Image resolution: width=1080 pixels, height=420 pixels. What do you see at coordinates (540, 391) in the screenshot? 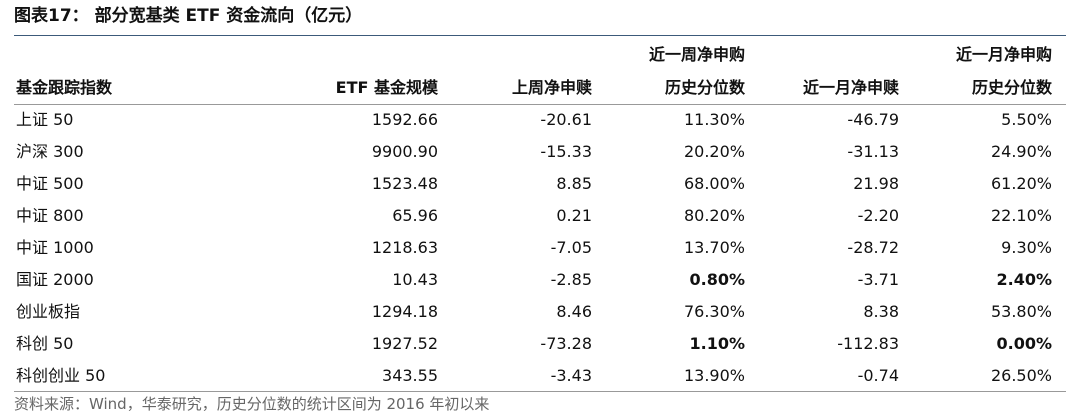
I see `bottom-rule` at bounding box center [540, 391].